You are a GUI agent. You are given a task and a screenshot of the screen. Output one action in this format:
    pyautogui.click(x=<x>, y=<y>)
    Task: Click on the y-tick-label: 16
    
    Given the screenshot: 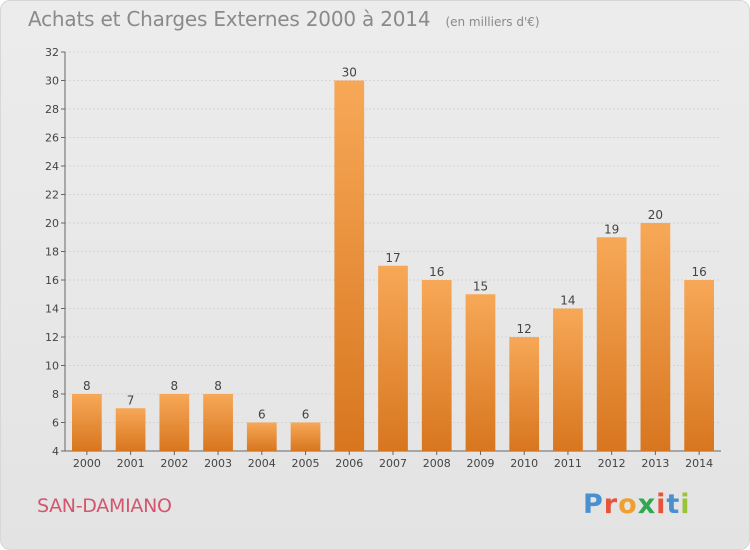 What is the action you would take?
    pyautogui.click(x=52, y=280)
    